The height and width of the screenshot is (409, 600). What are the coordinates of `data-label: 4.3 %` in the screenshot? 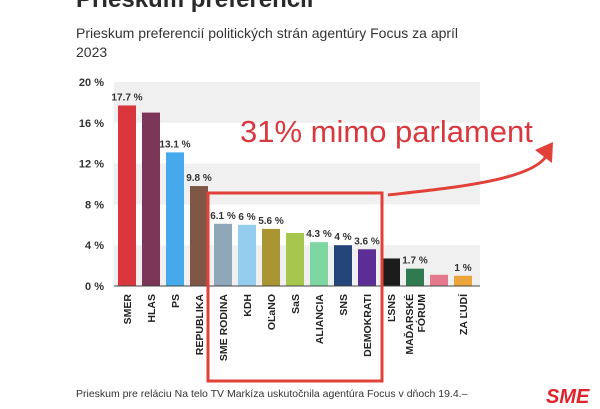 It's located at (319, 234).